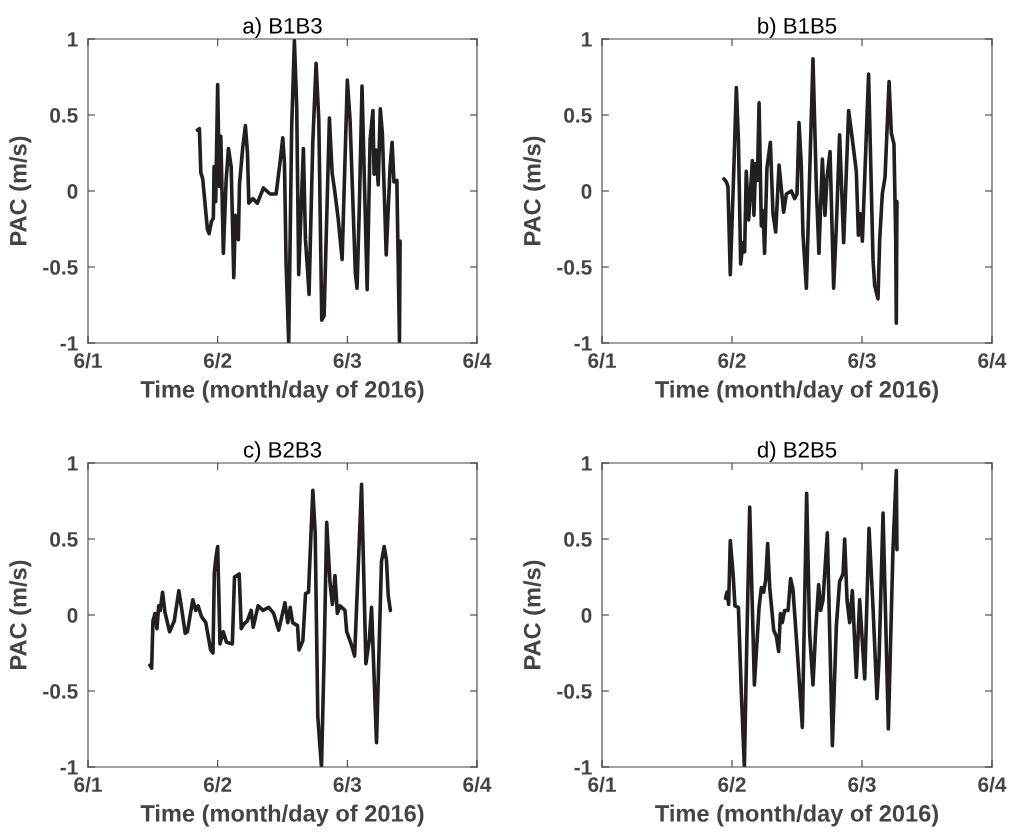 The width and height of the screenshot is (1013, 838). I want to click on chart-title: a) B1B3, so click(282, 28).